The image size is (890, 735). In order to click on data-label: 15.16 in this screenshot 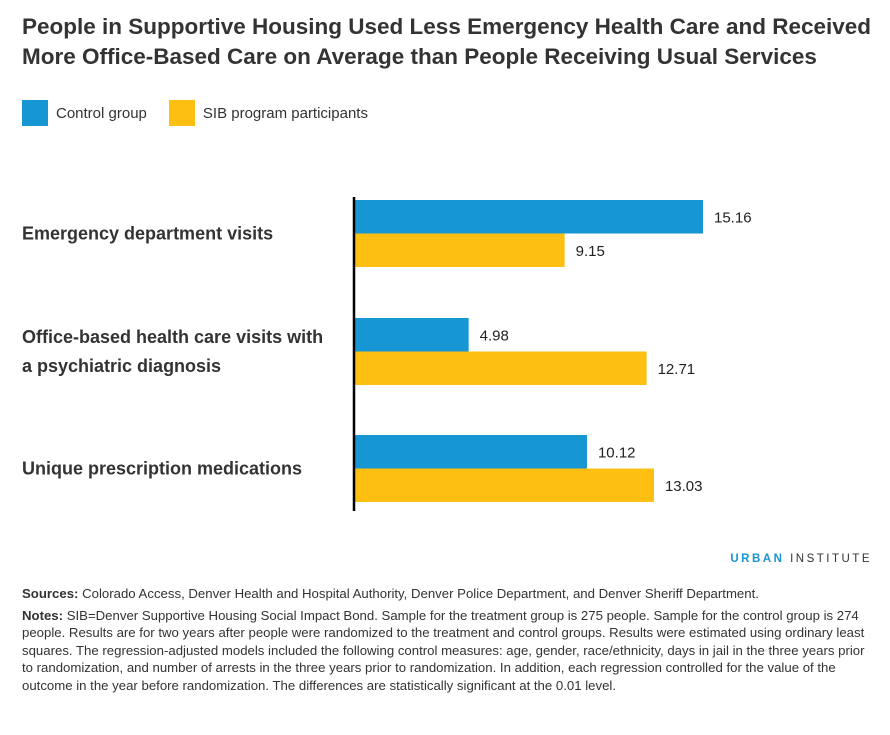, I will do `click(733, 217)`.